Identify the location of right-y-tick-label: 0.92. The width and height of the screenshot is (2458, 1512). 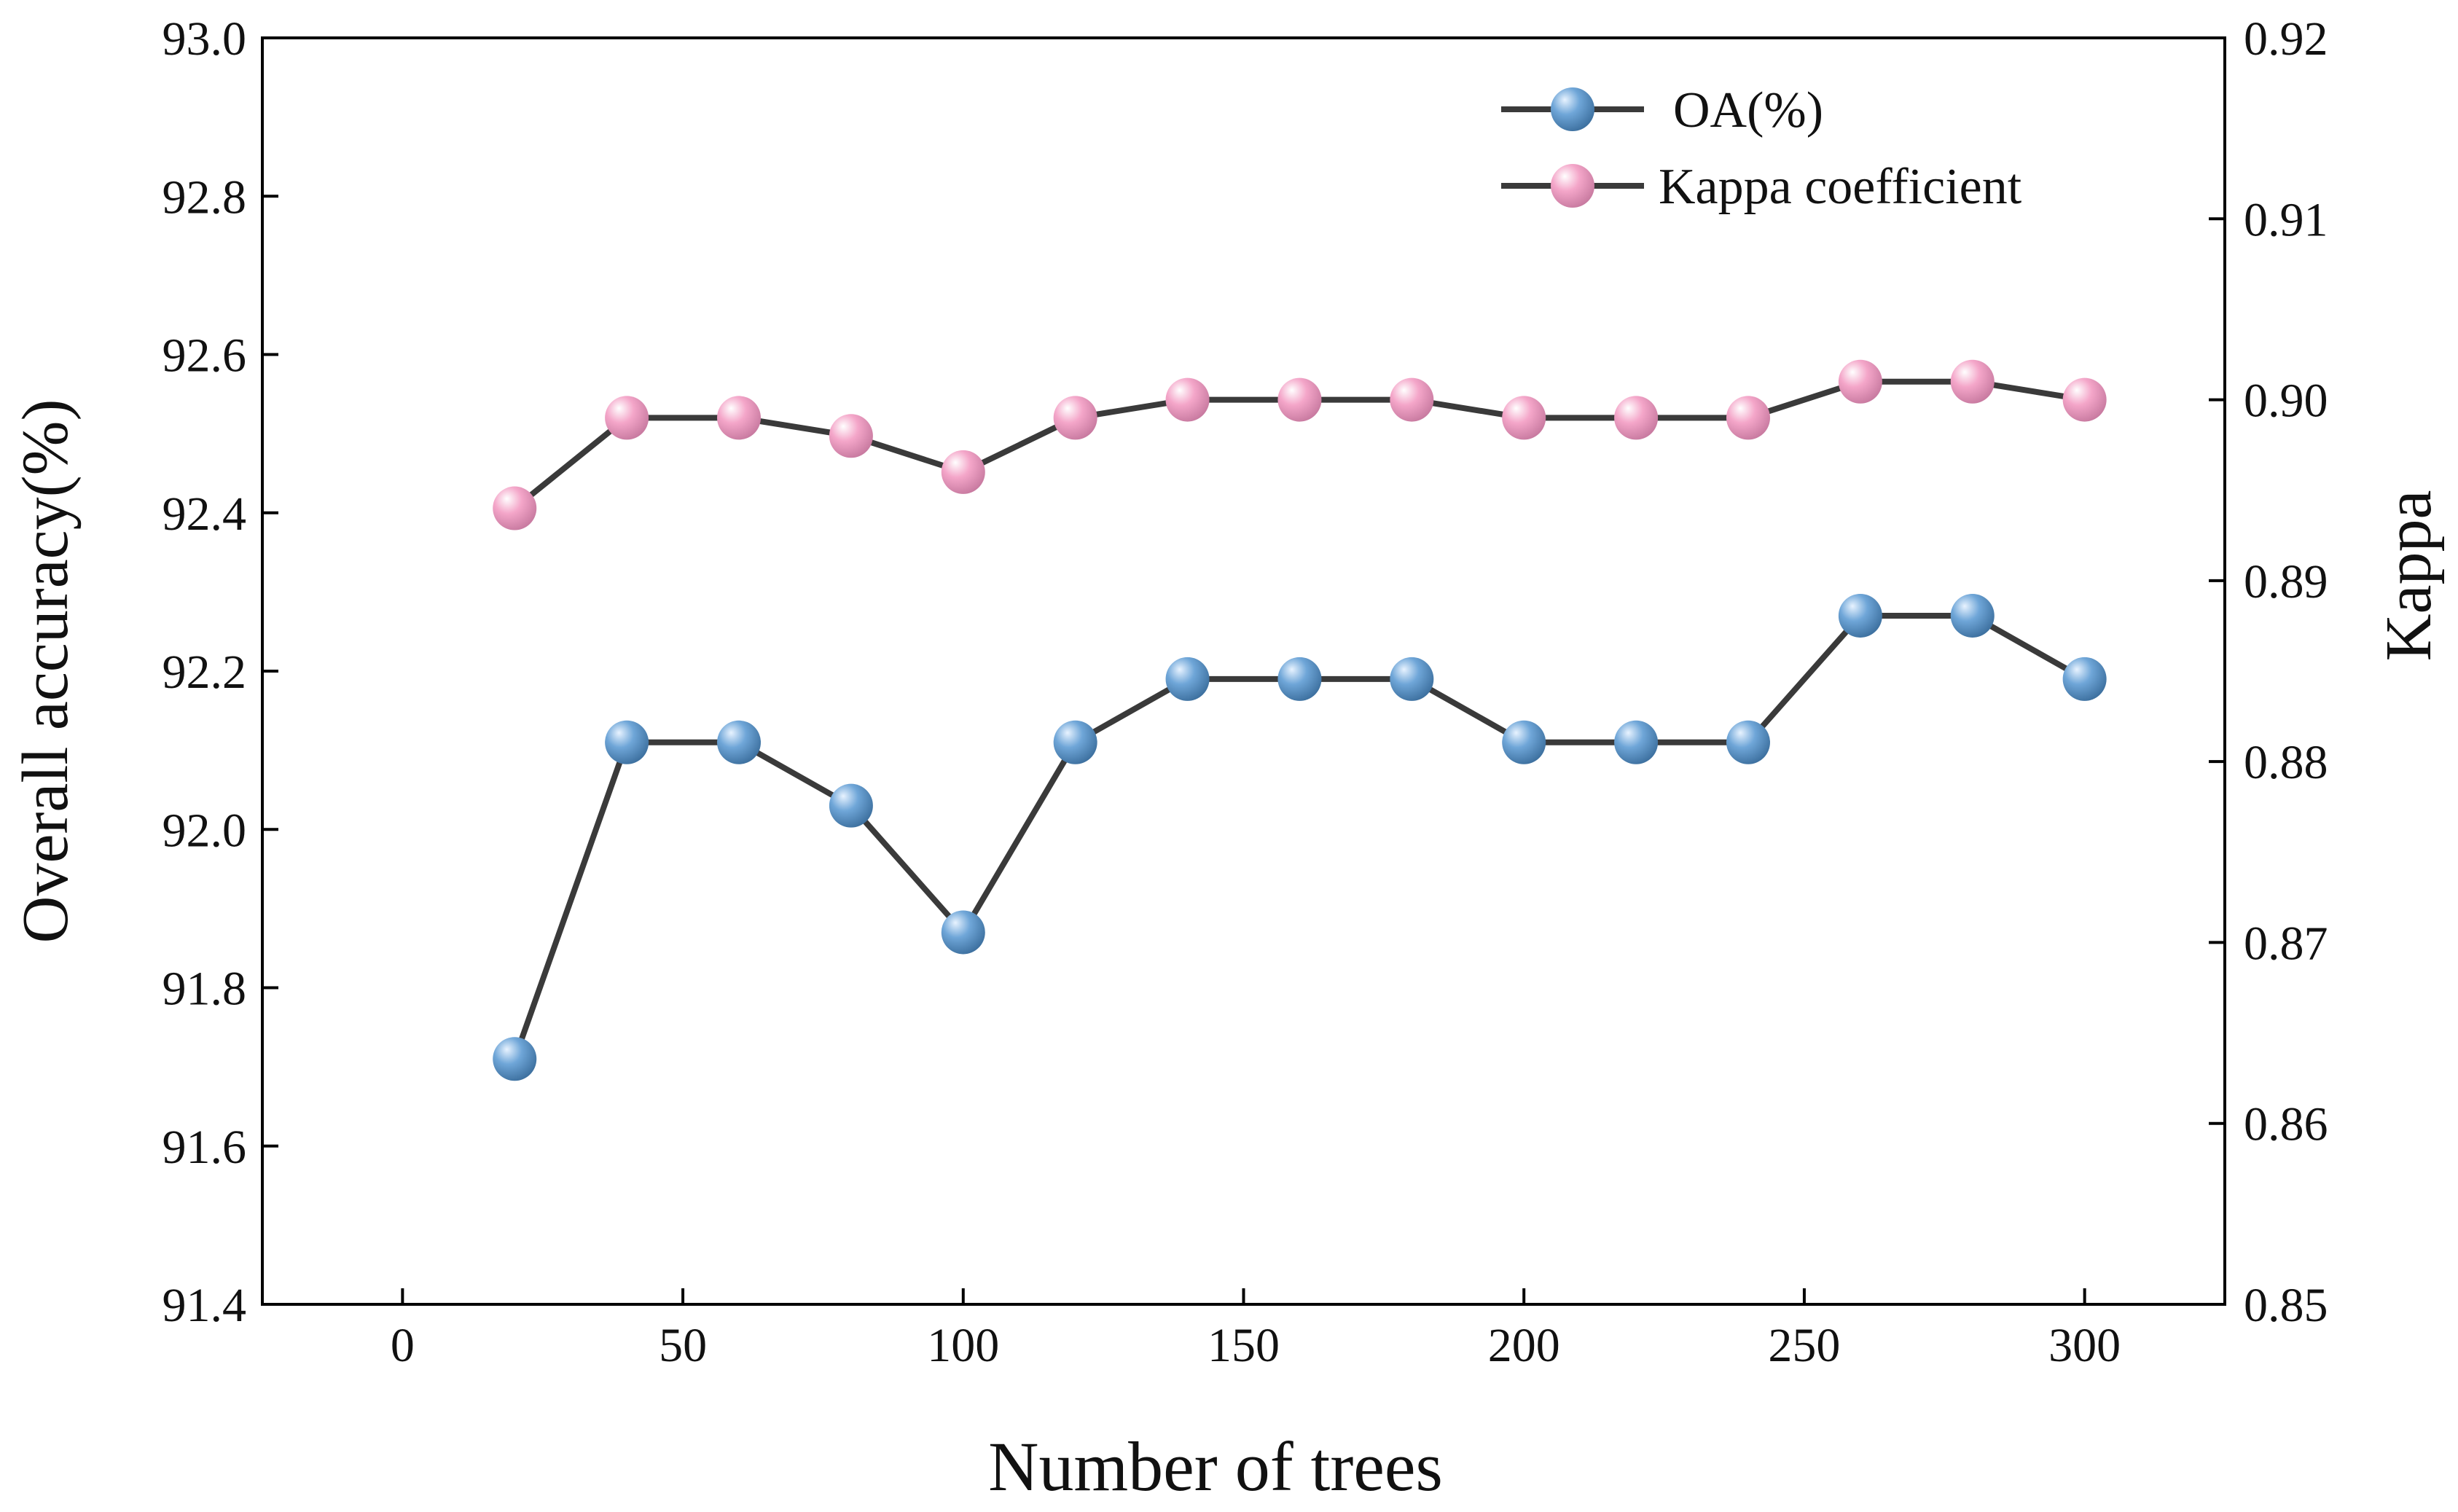
(2286, 39).